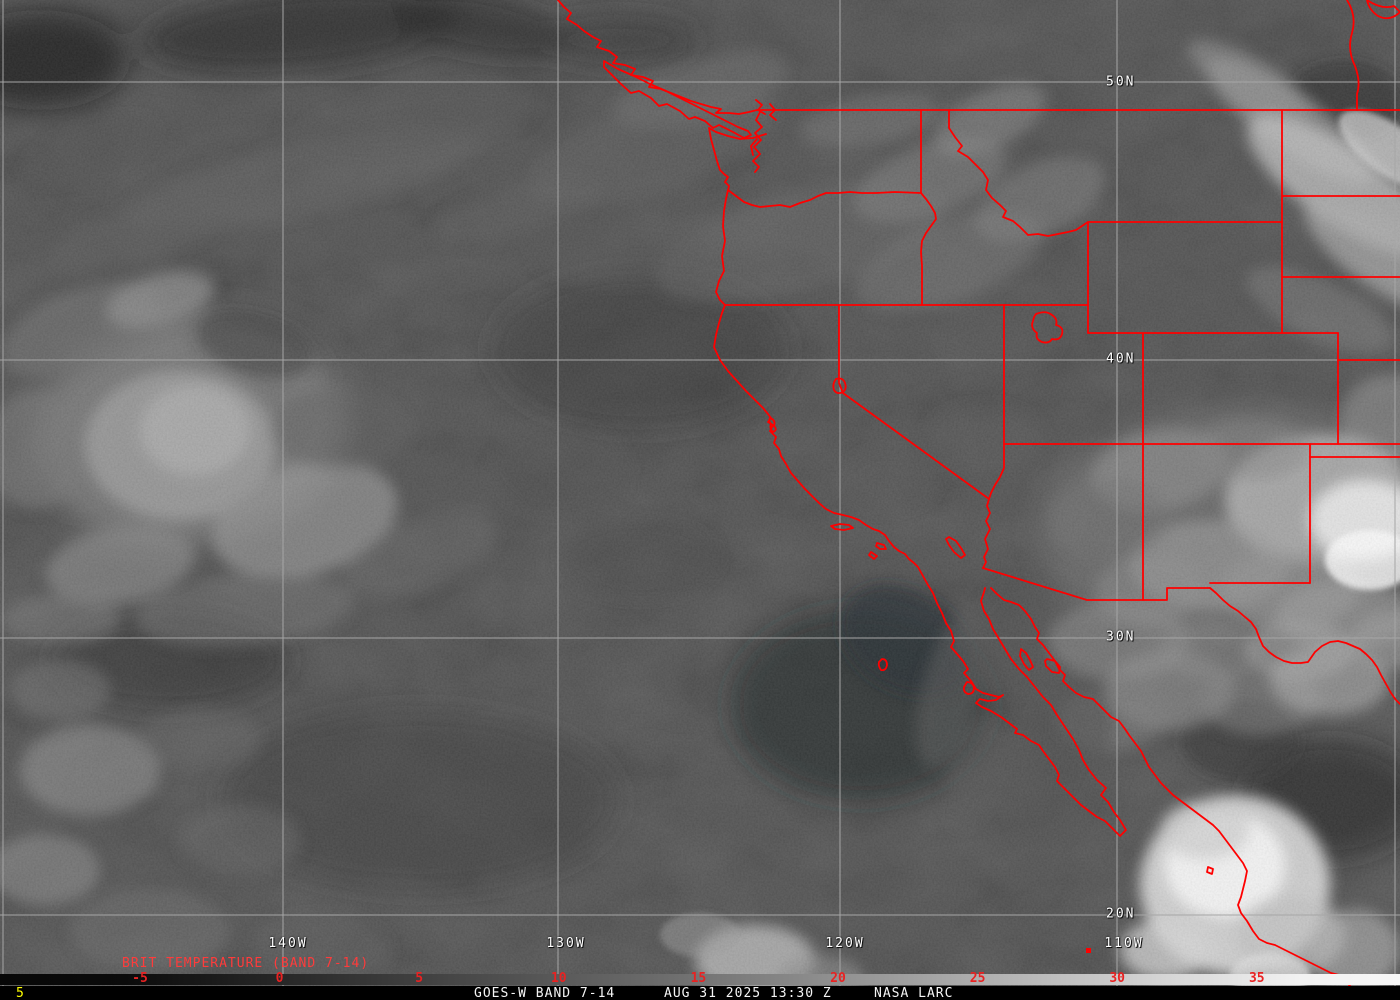 The width and height of the screenshot is (1400, 1000). Describe the element at coordinates (279, 978) in the screenshot. I see `scale-value: 0` at that location.